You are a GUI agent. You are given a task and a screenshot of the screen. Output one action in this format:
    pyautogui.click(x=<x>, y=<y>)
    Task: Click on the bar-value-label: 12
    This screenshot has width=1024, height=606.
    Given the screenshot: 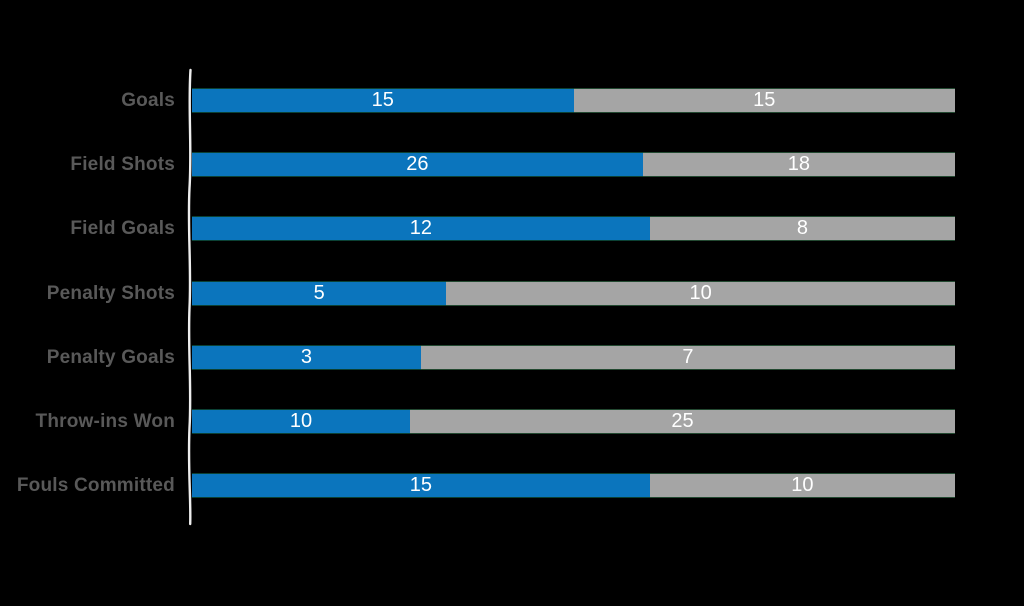 What is the action you would take?
    pyautogui.click(x=421, y=228)
    